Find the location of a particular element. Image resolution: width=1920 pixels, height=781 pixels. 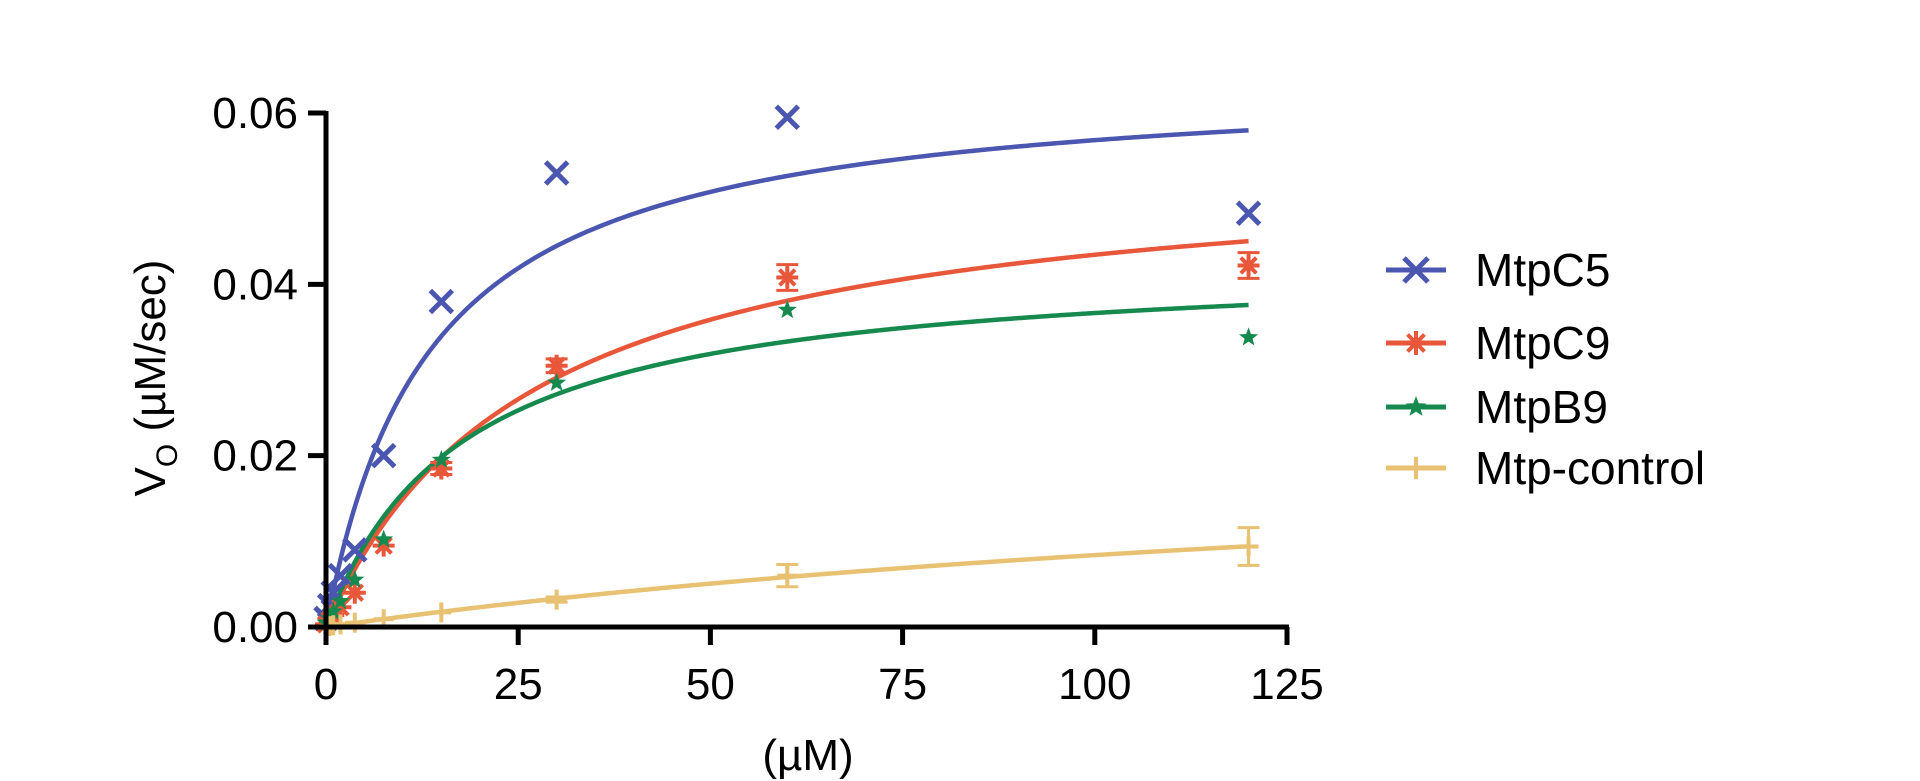

x-tick-label: 125 is located at coordinates (1286, 684).